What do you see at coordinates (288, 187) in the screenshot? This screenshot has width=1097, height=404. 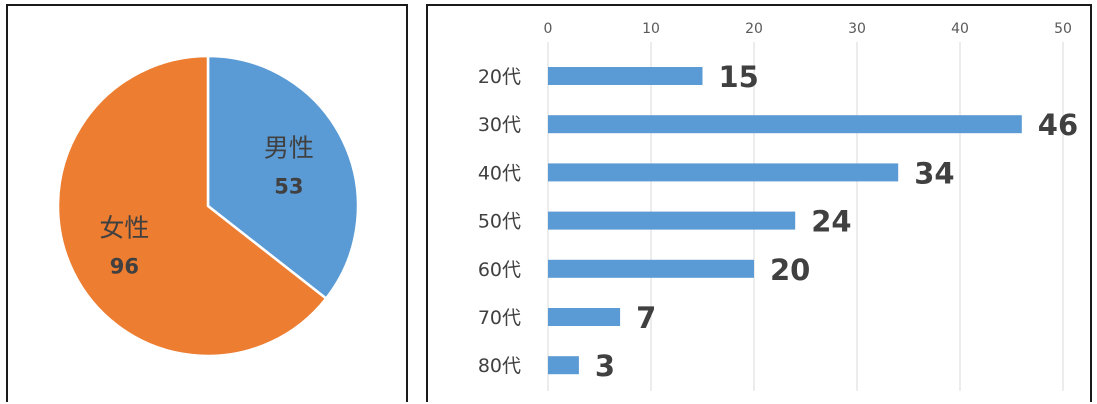 I see `pie-slice-value-0: 53` at bounding box center [288, 187].